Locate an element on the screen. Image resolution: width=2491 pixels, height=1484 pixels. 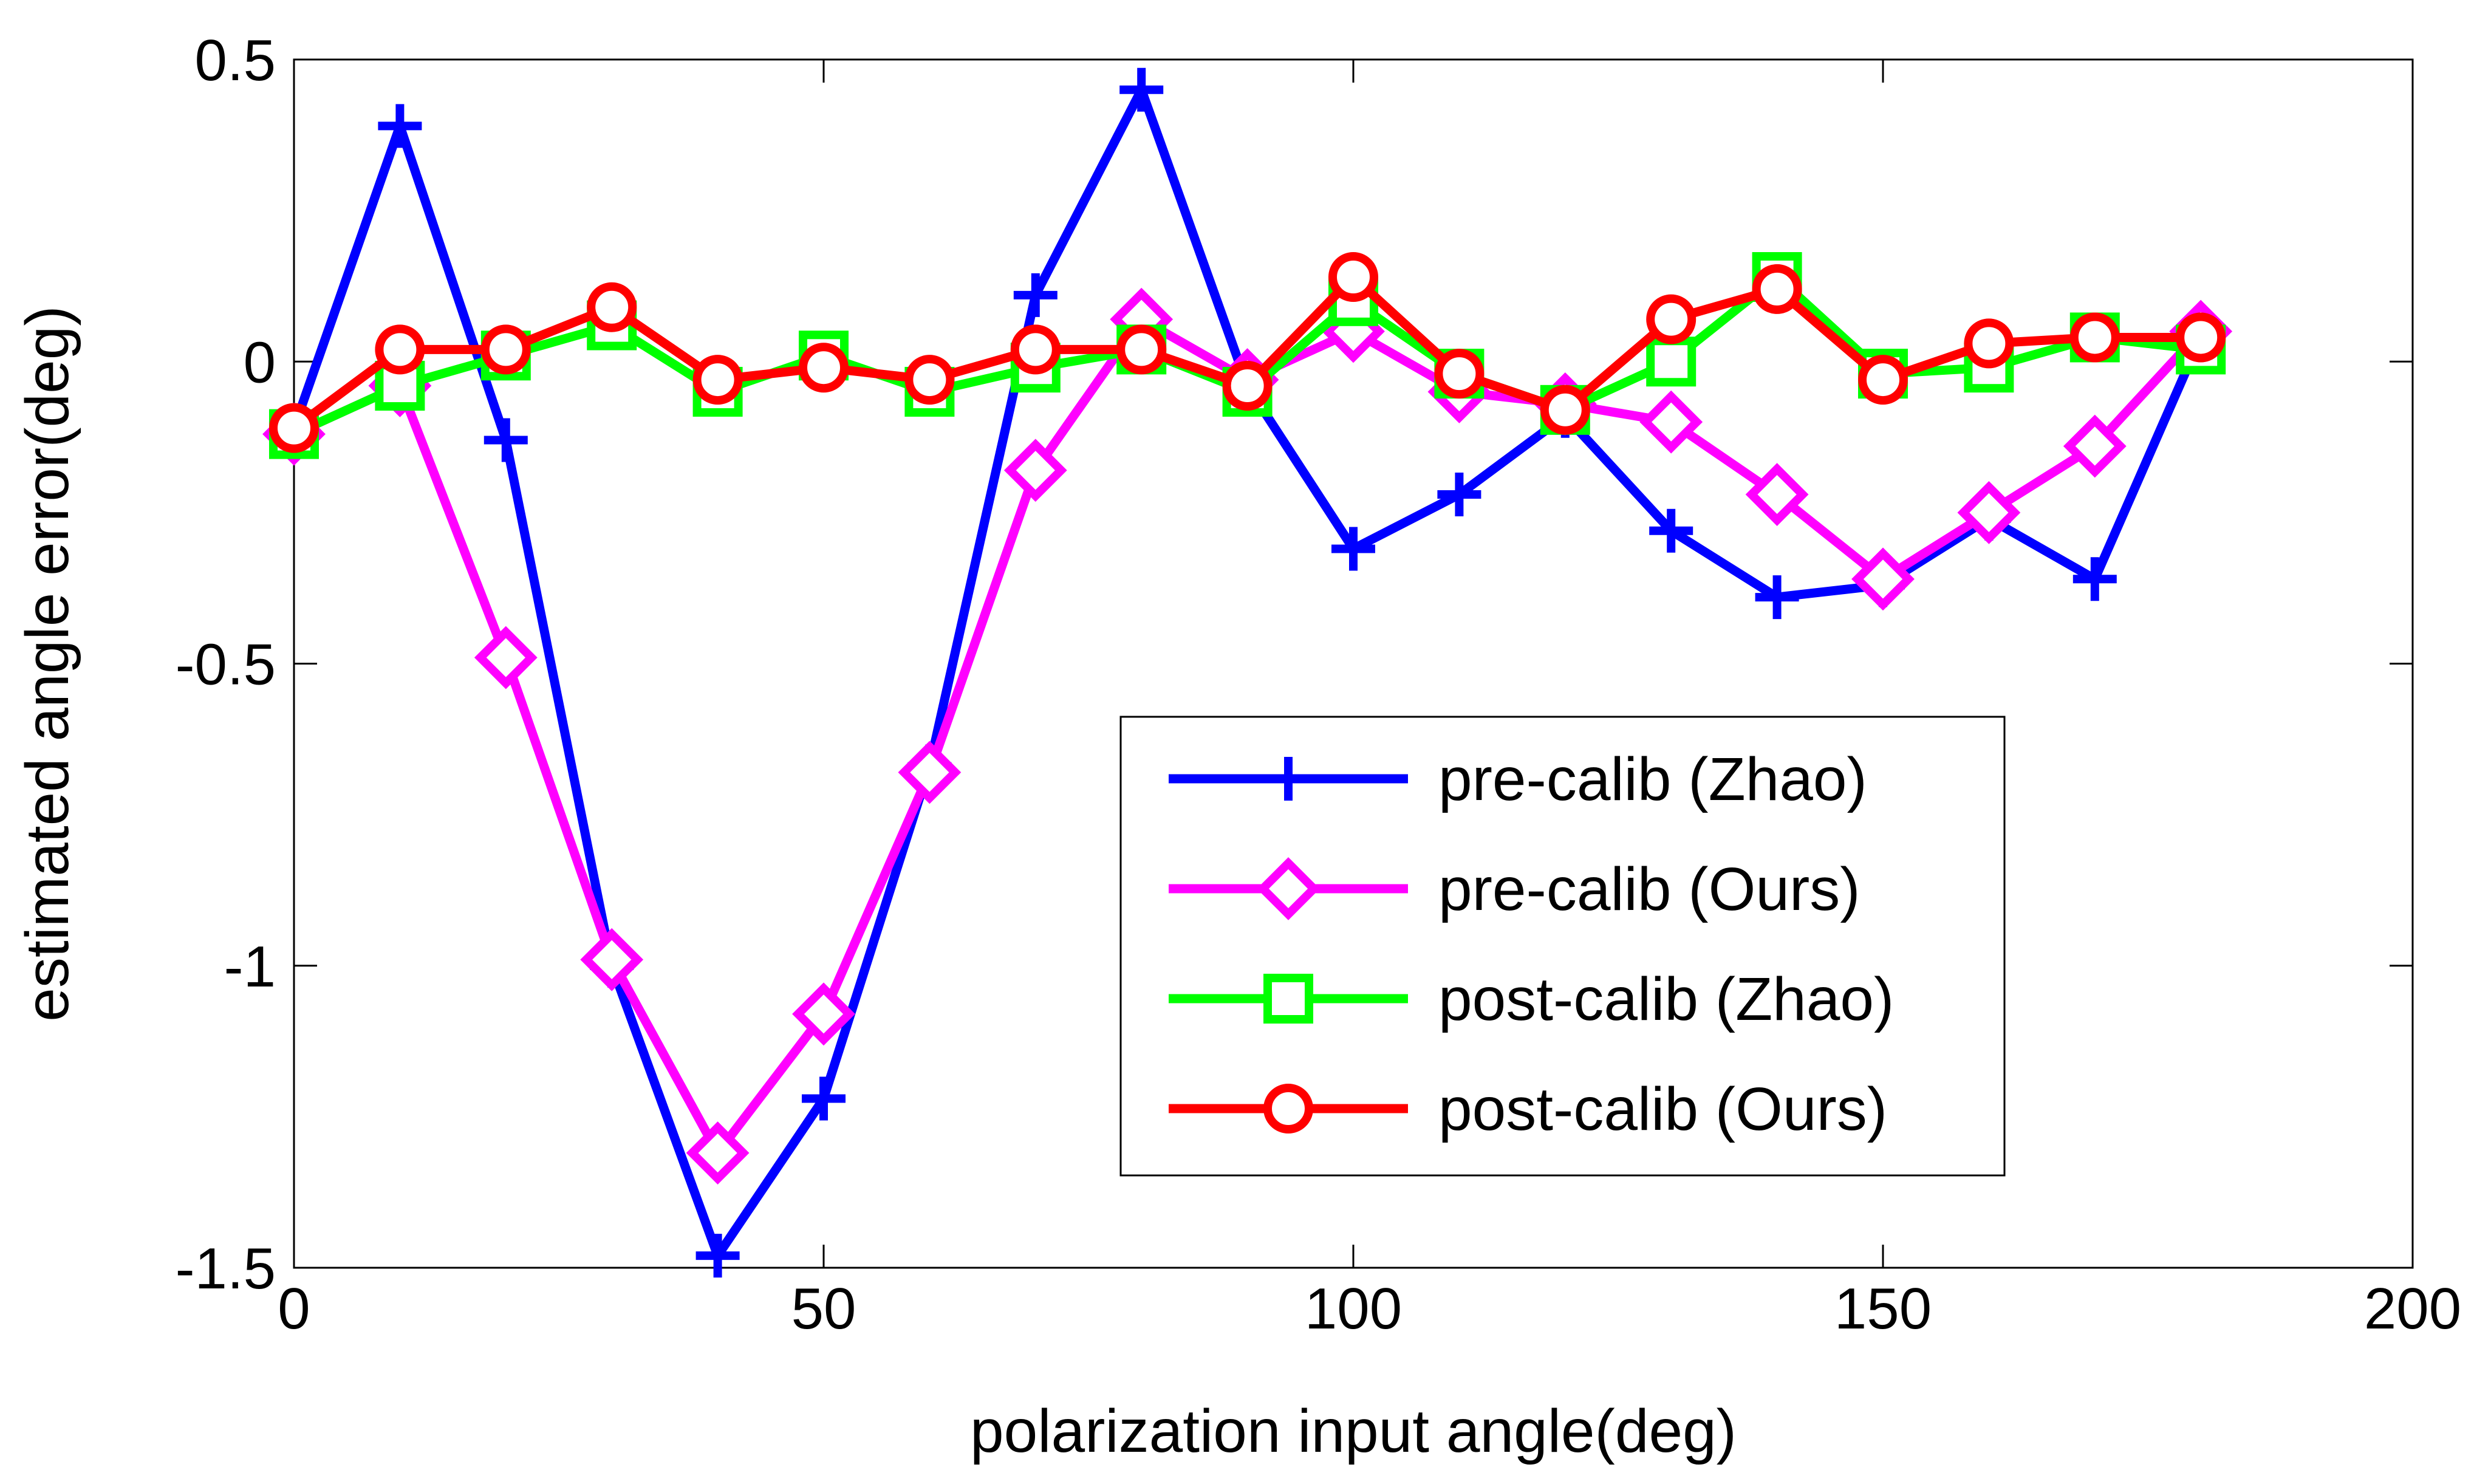
legend-item-post-calib-zhao: post-calib (Zhao) is located at coordinates (1531, 999).